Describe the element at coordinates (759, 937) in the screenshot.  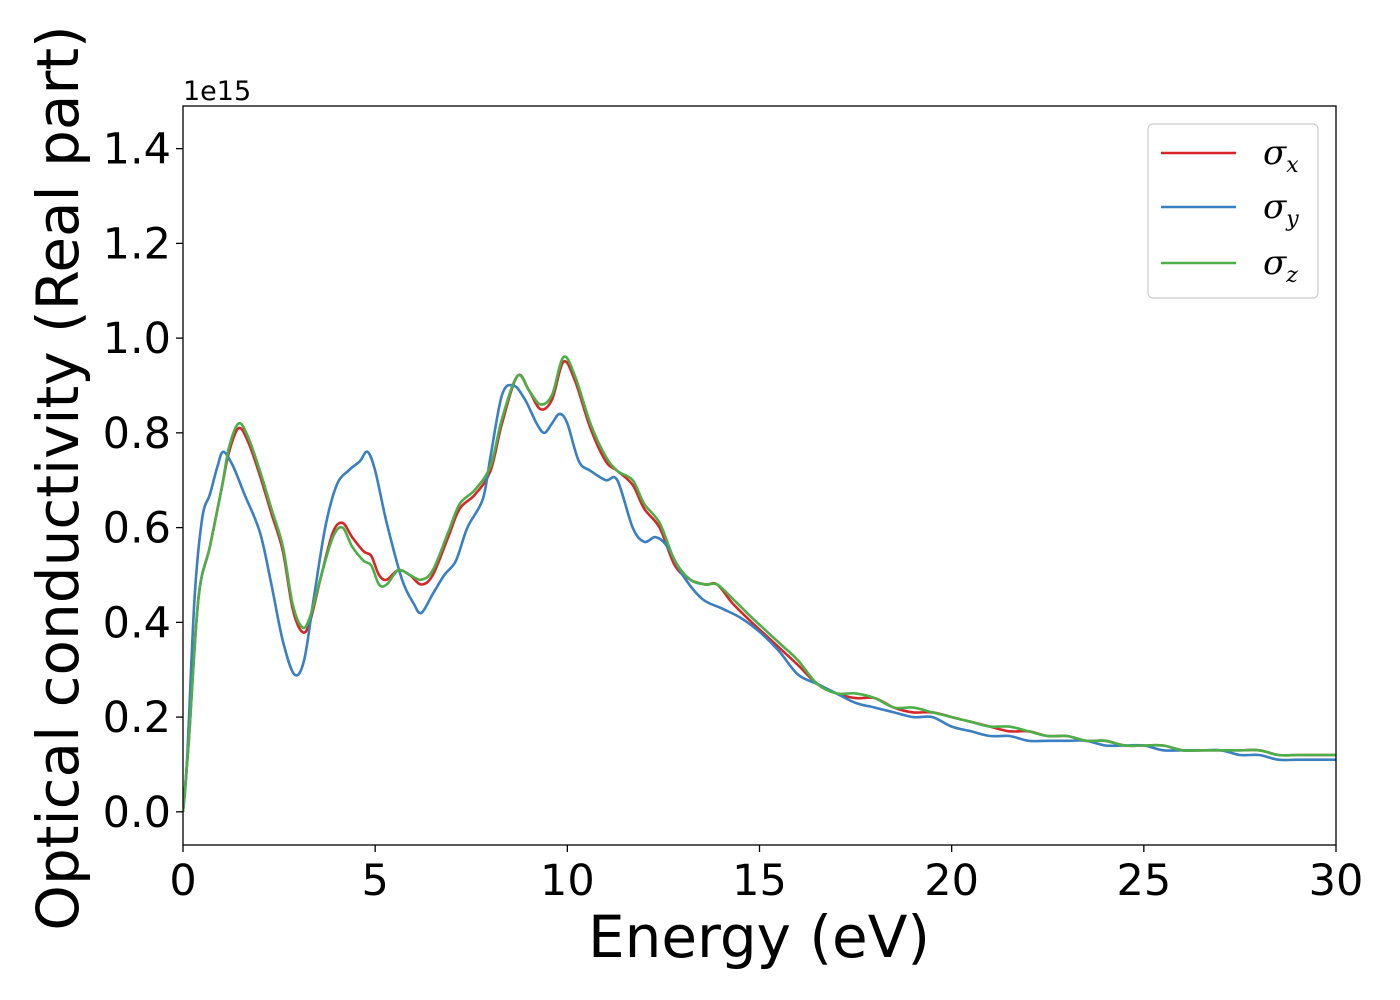
I see `x-axis-title: Energy (eV)` at that location.